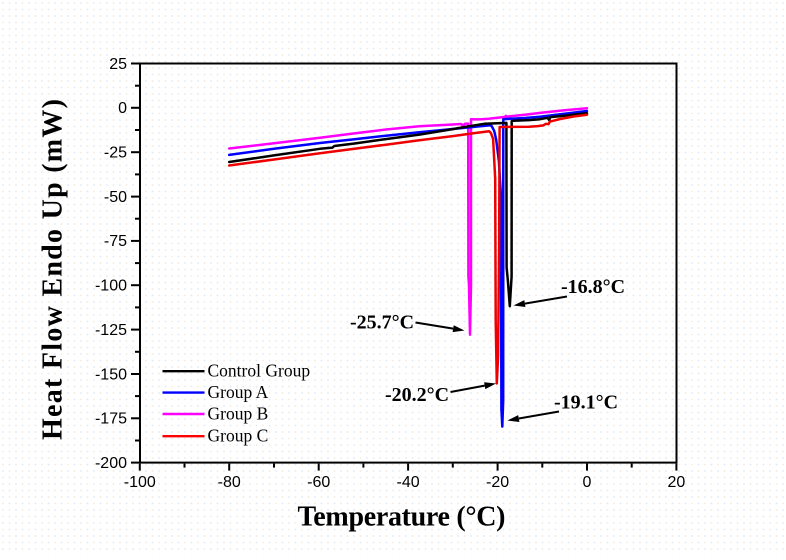 The width and height of the screenshot is (786, 560). I want to click on svg-text: Group C, so click(238, 436).